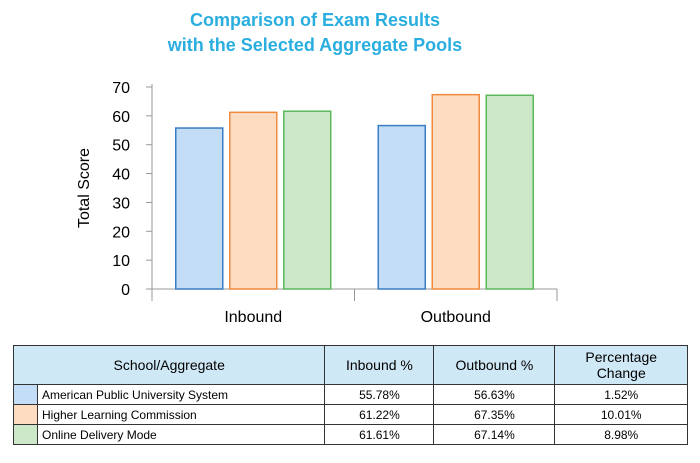 The image size is (700, 463). Describe the element at coordinates (621, 365) in the screenshot. I see `header-change: Percentage Change` at that location.